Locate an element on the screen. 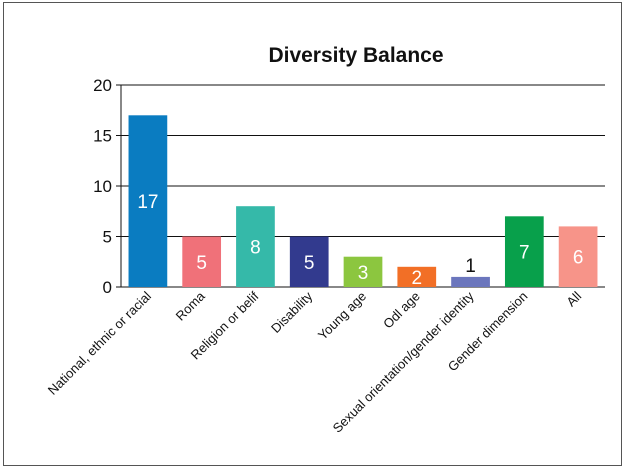 The height and width of the screenshot is (470, 627). x-tick-label: Roma is located at coordinates (191, 306).